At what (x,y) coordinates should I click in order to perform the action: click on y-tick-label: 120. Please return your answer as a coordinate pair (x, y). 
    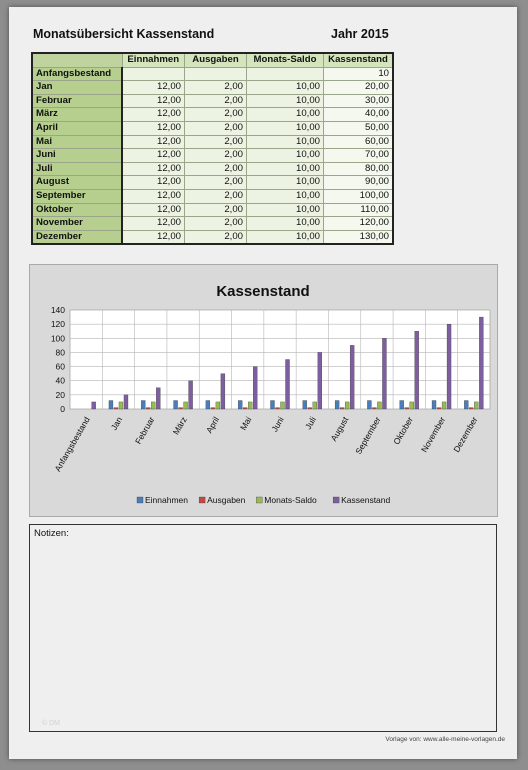
    Looking at the image, I should click on (58, 324).